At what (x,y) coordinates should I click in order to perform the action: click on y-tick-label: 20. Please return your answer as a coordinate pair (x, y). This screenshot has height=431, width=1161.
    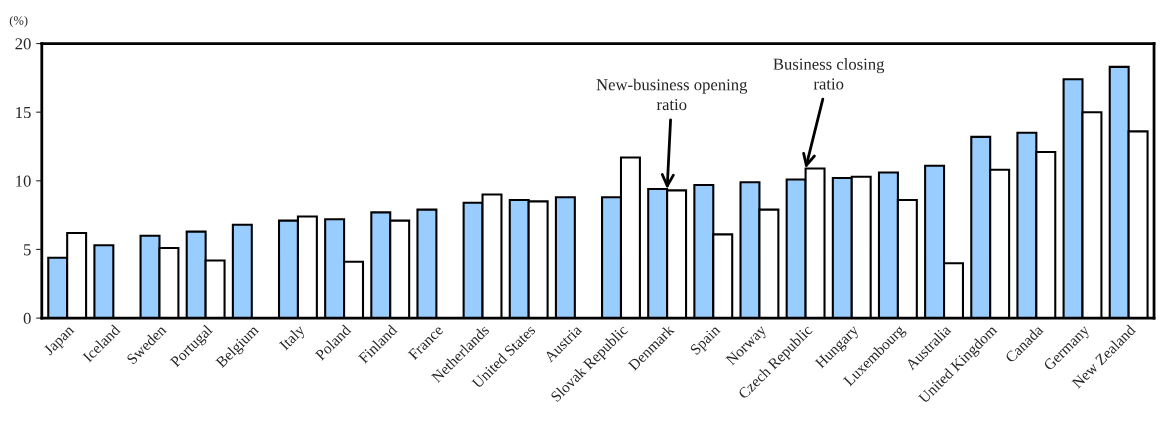
    Looking at the image, I should click on (23, 44).